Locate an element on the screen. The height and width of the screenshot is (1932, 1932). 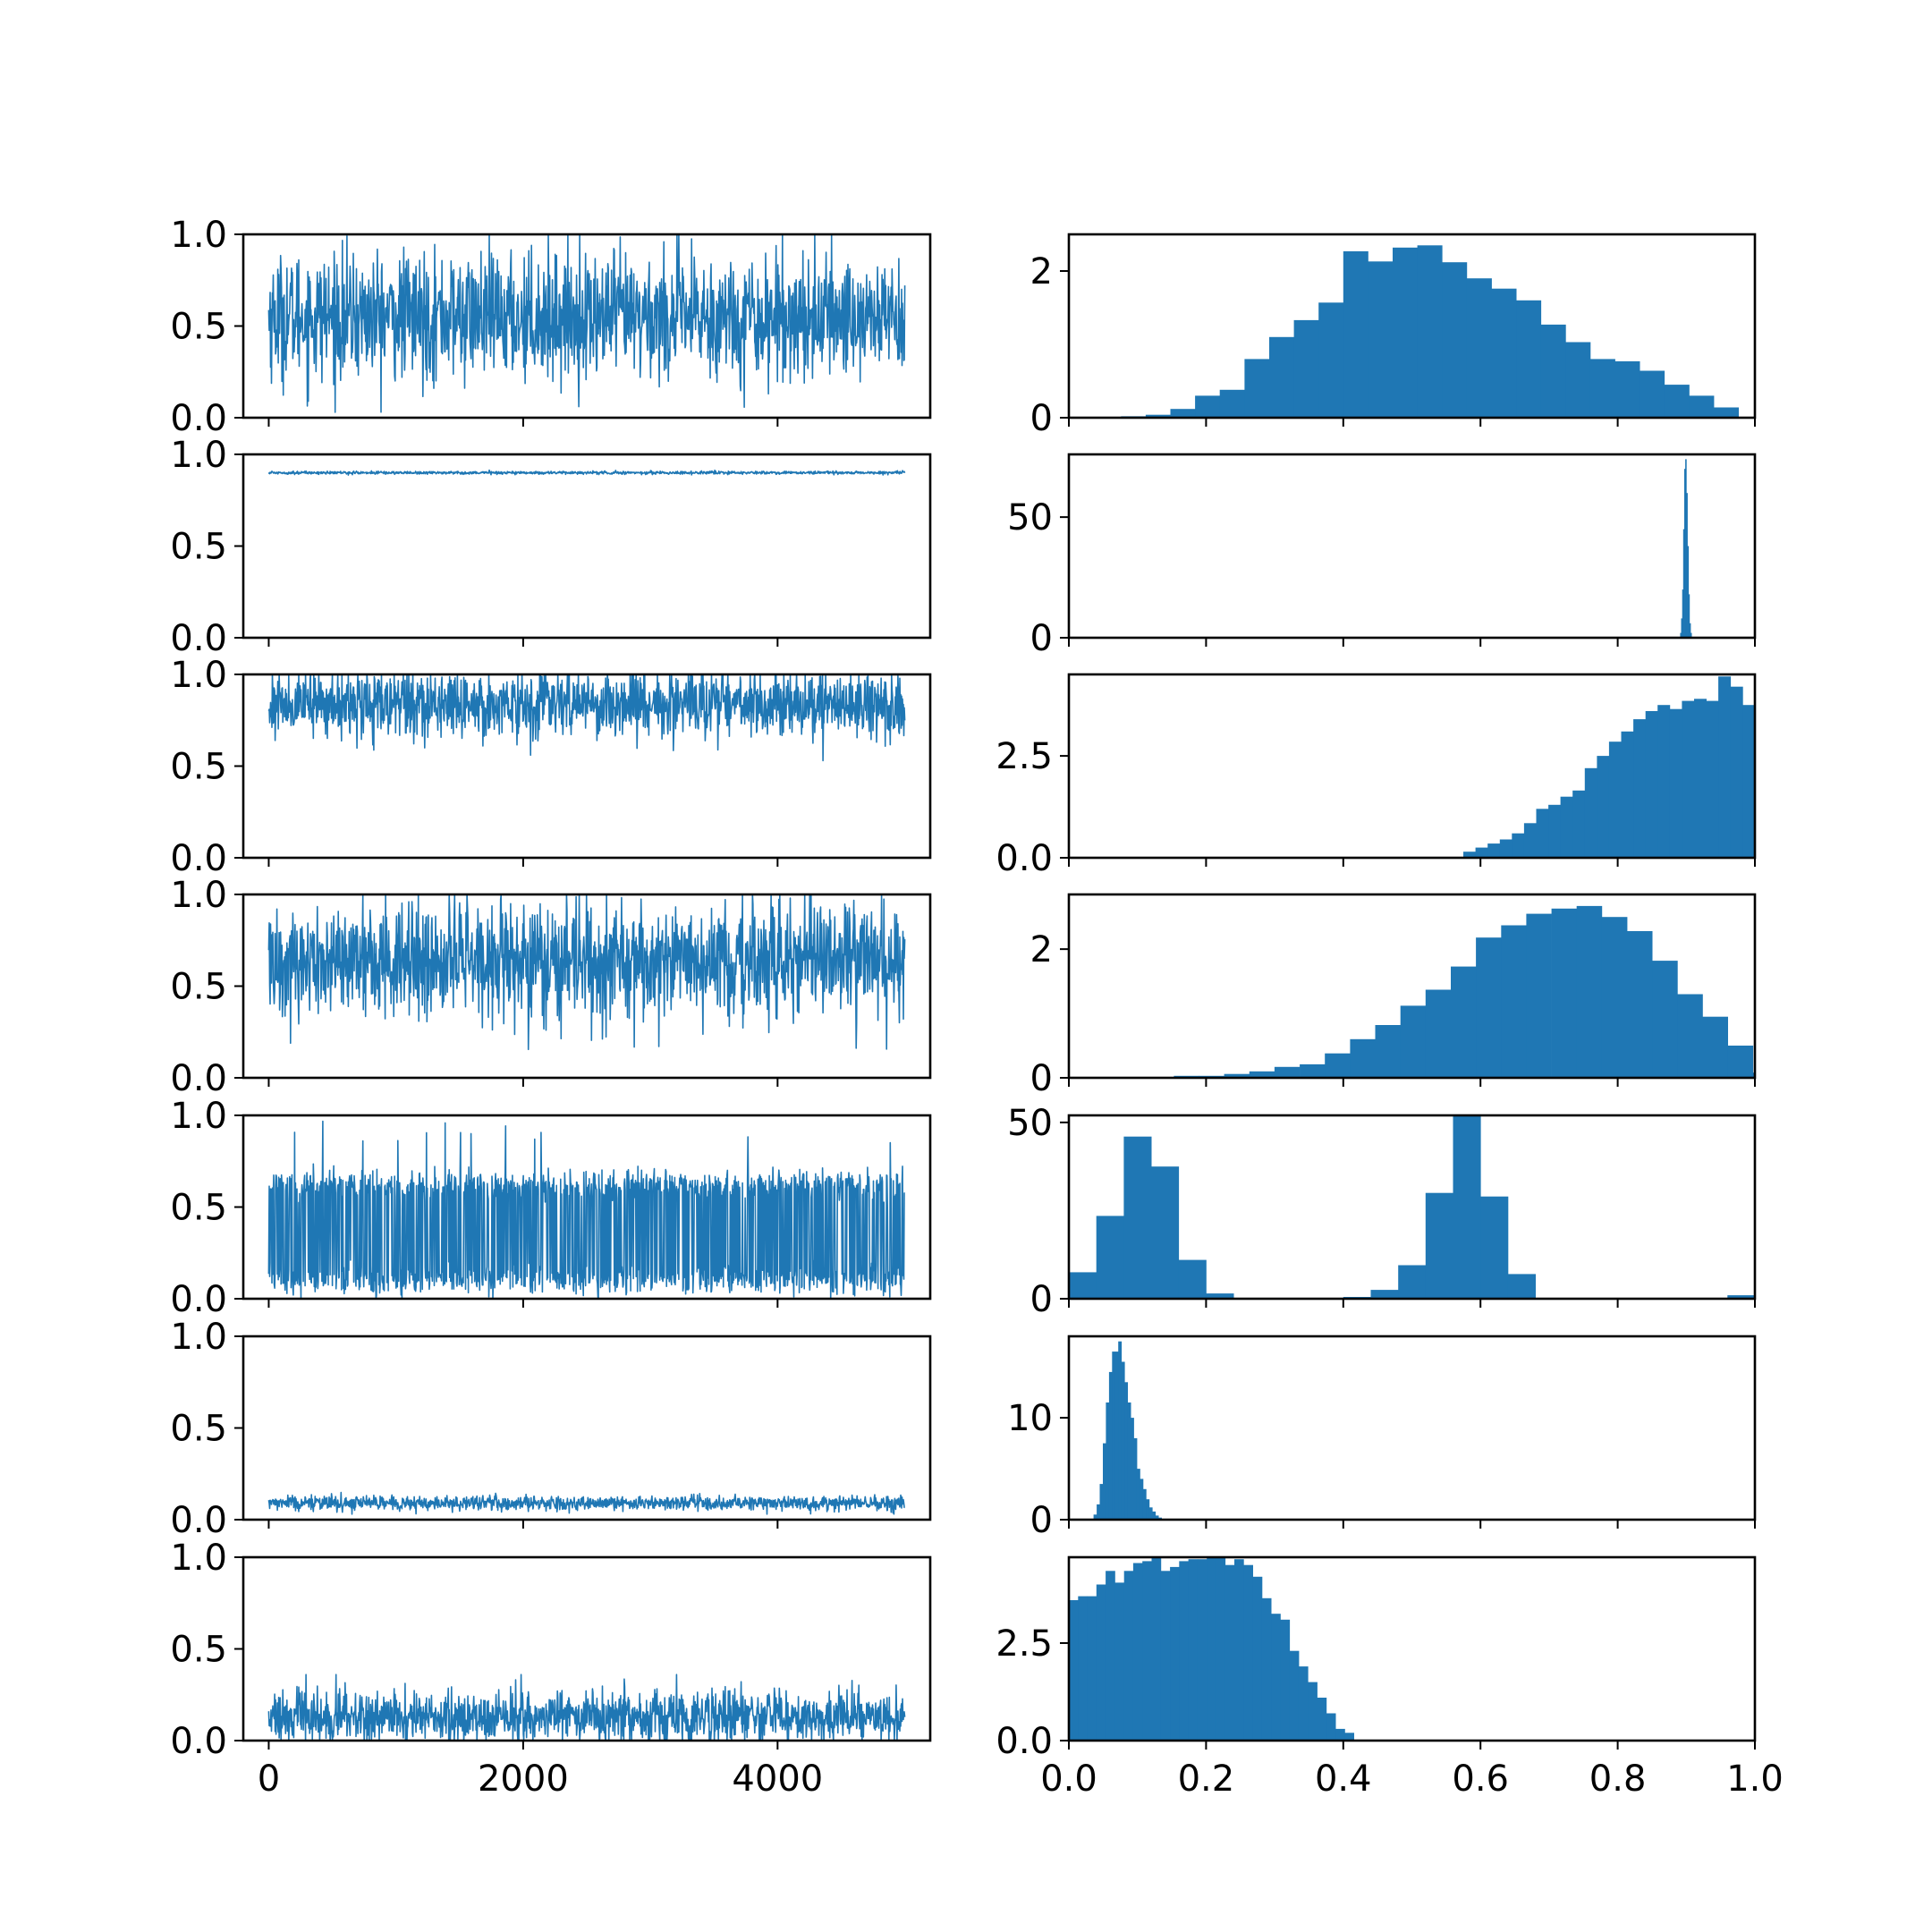
histogram-panel-6: 0 10 is located at coordinates (1382, 1438).